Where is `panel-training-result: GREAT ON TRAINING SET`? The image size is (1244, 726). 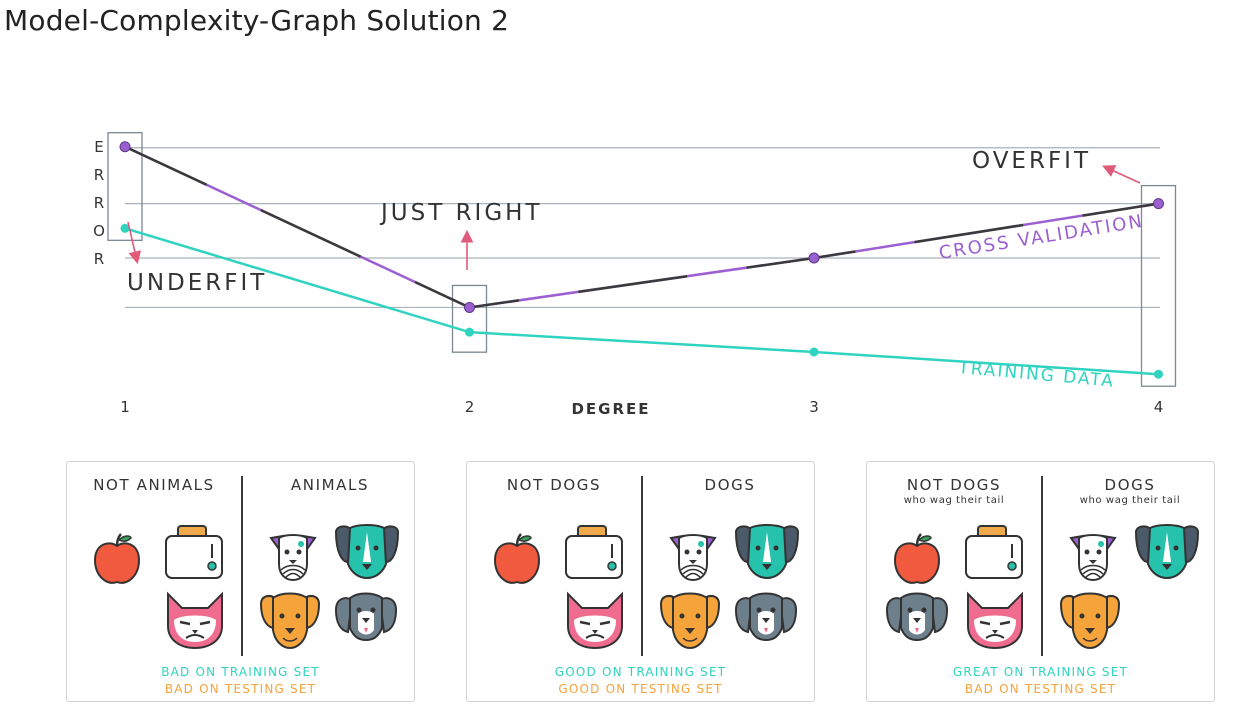
panel-training-result: GREAT ON TRAINING SET is located at coordinates (1040, 672).